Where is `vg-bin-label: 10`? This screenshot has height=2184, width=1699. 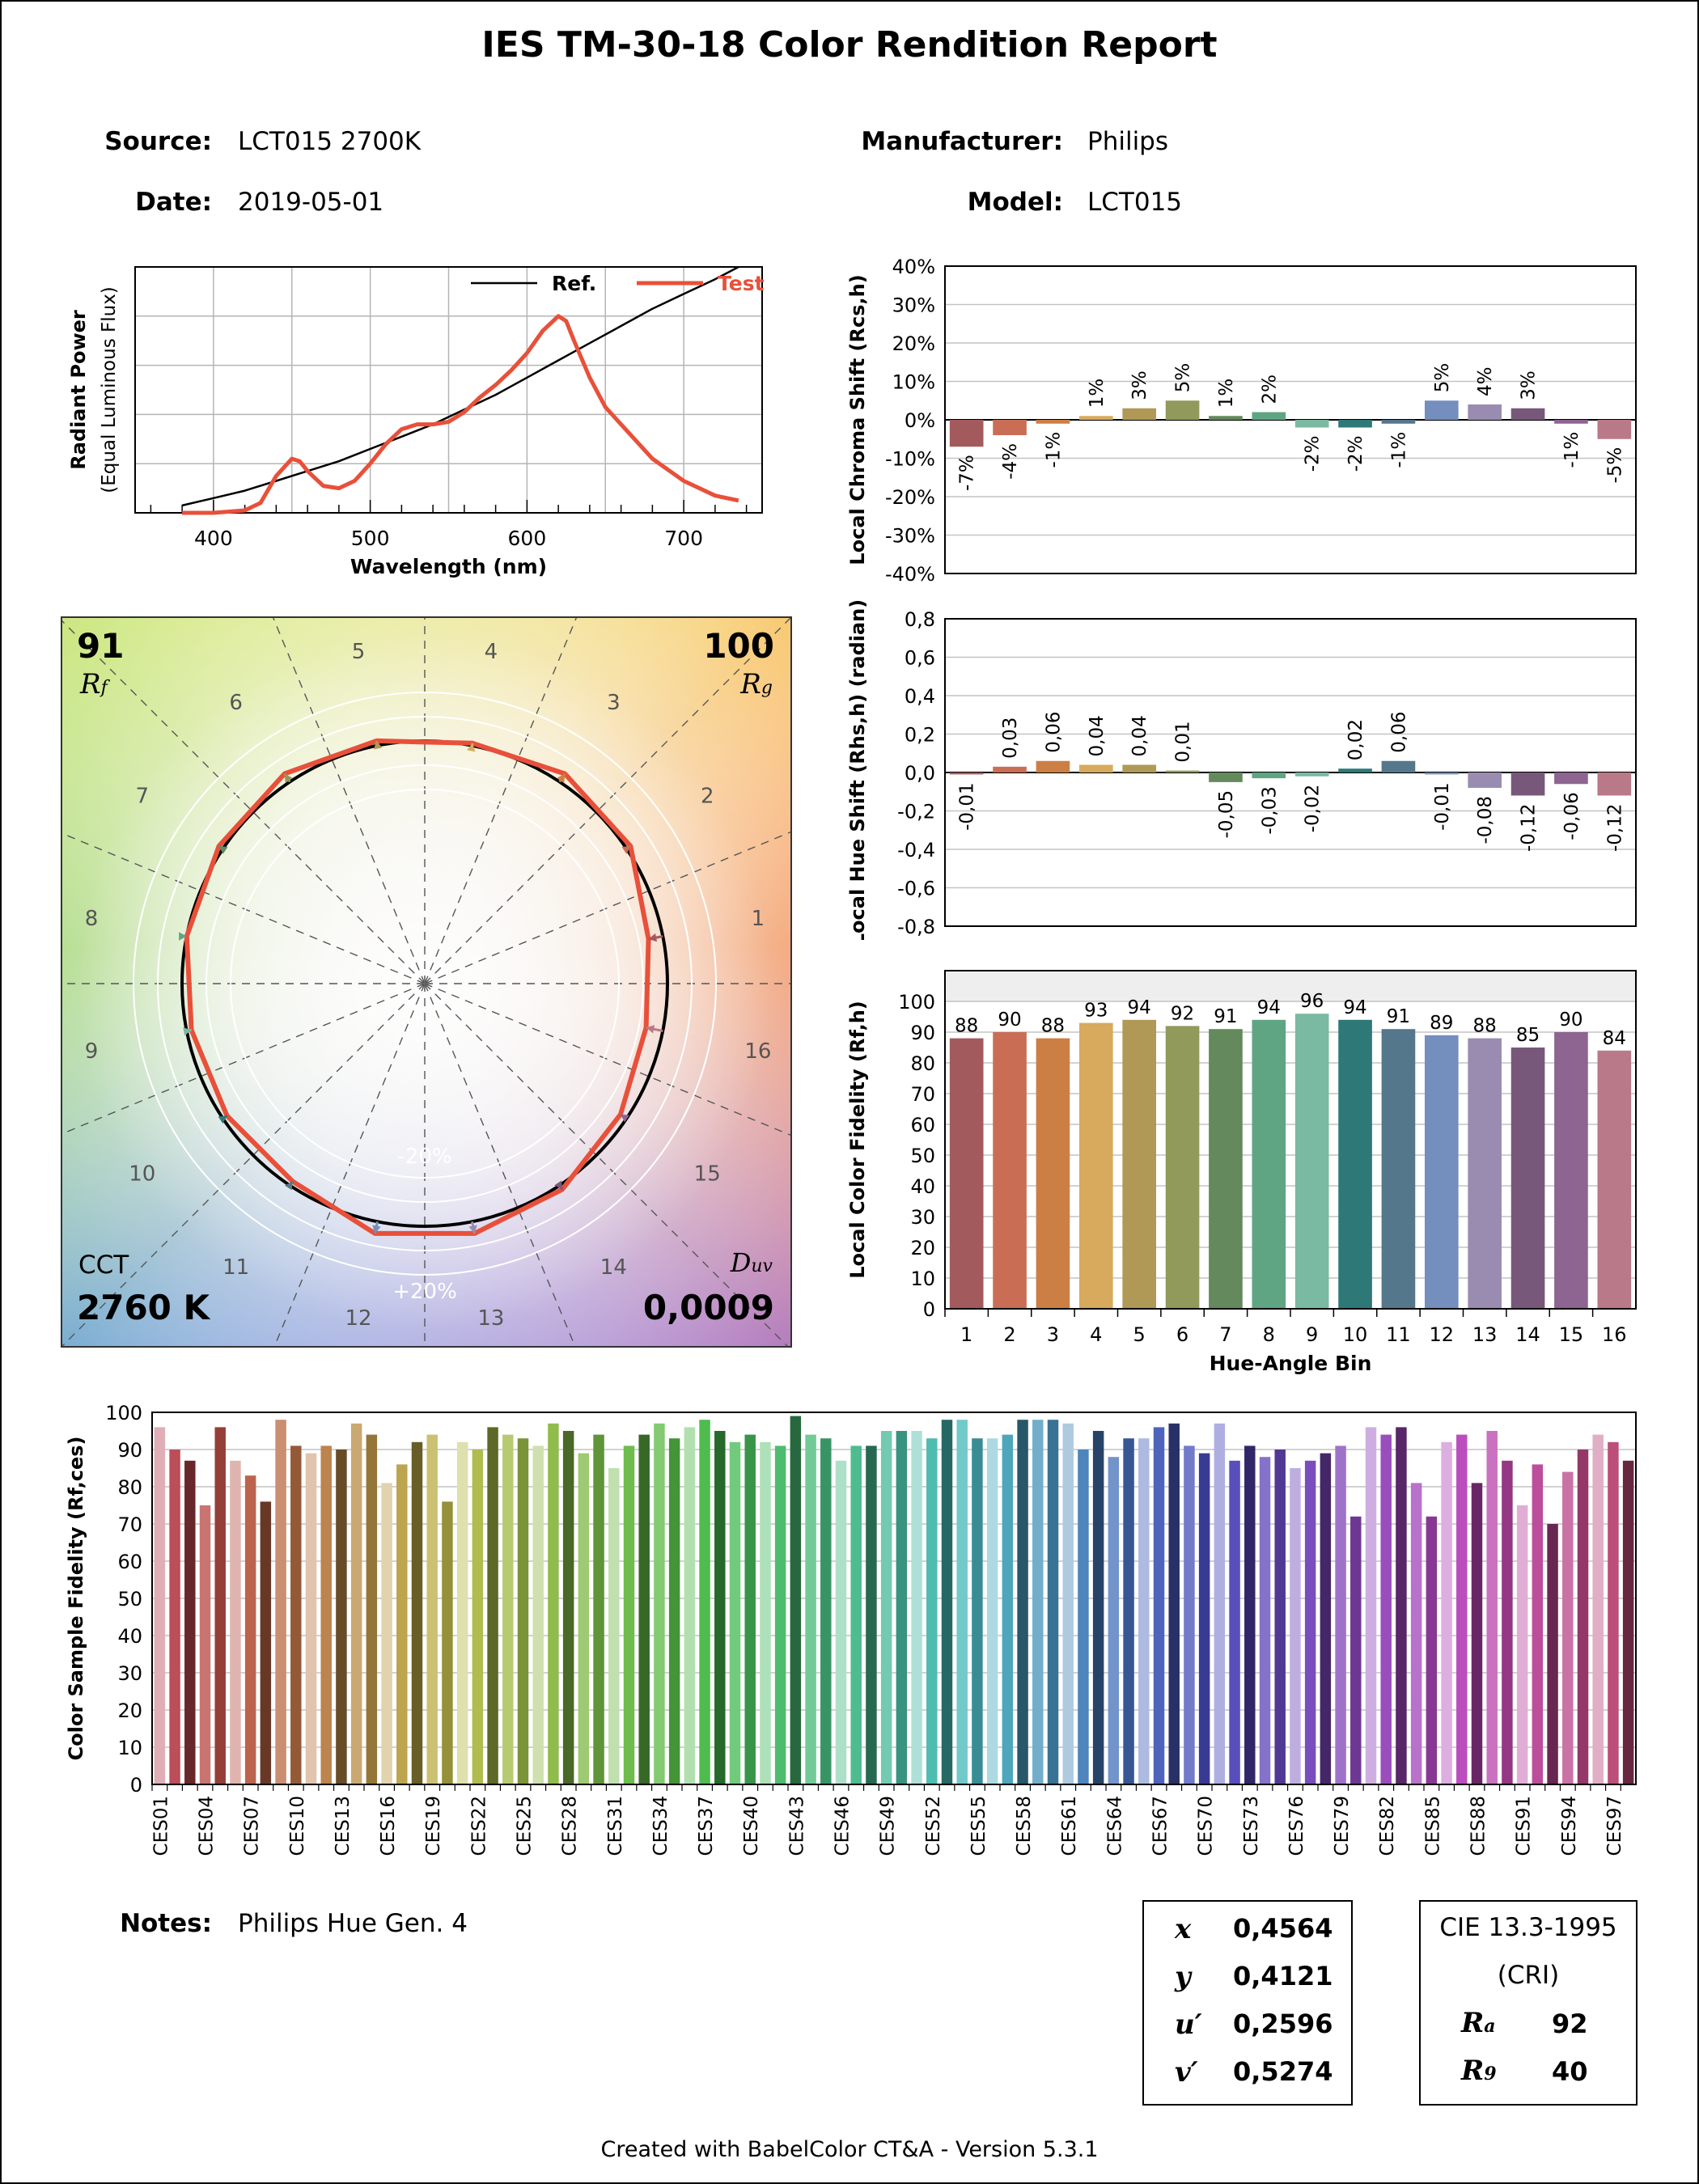
vg-bin-label: 10 is located at coordinates (142, 1174).